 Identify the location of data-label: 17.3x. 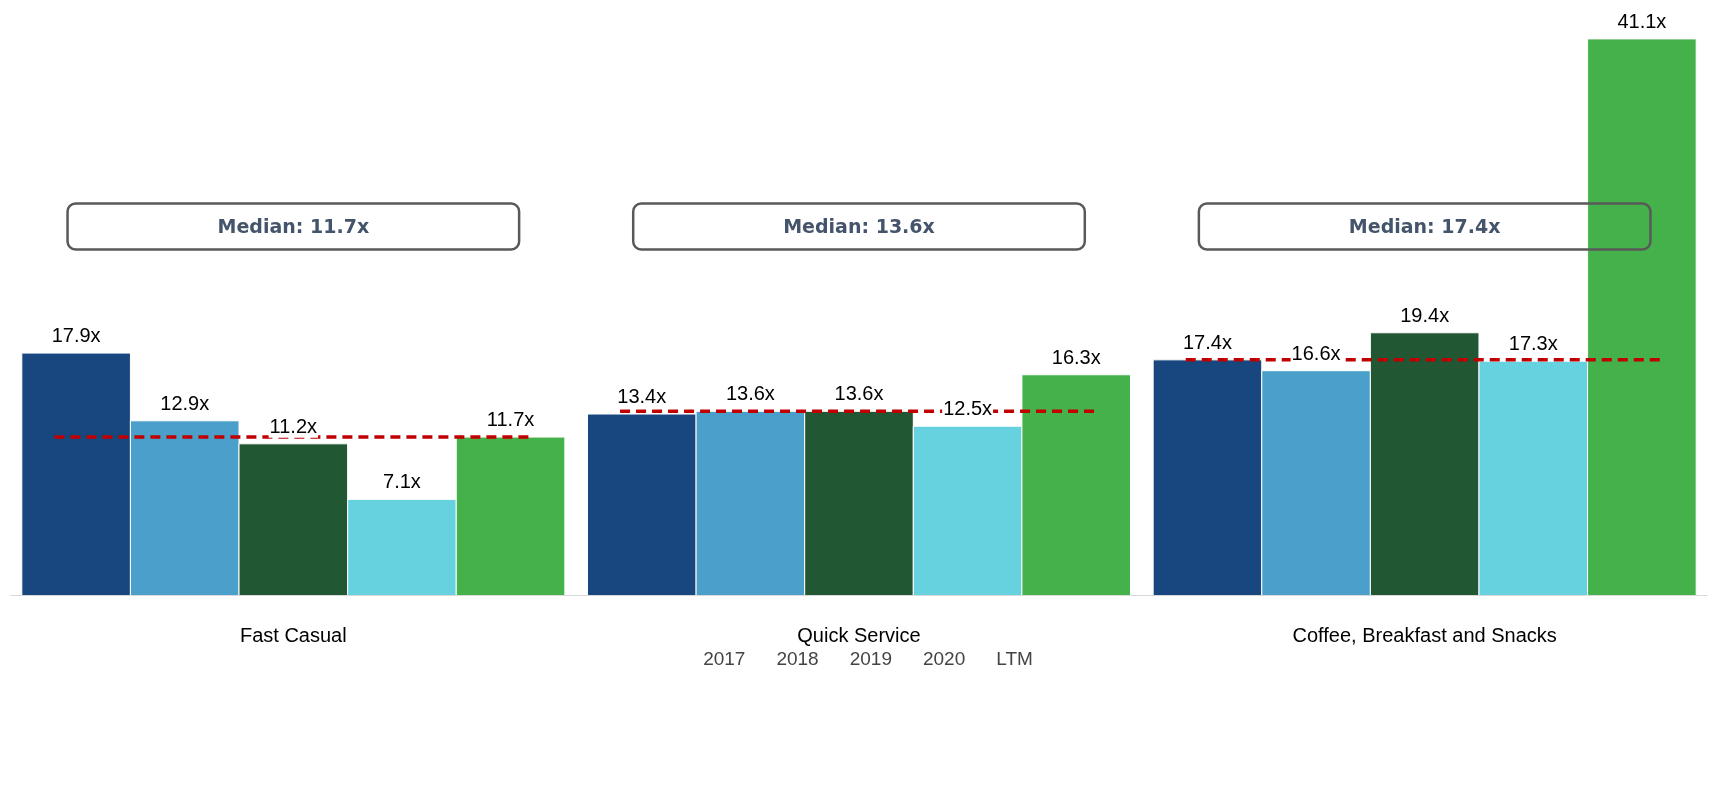
(1533, 343).